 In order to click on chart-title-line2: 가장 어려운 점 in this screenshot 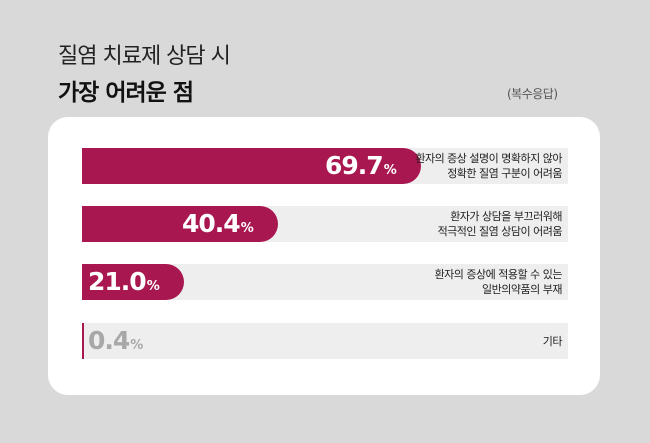, I will do `click(126, 93)`.